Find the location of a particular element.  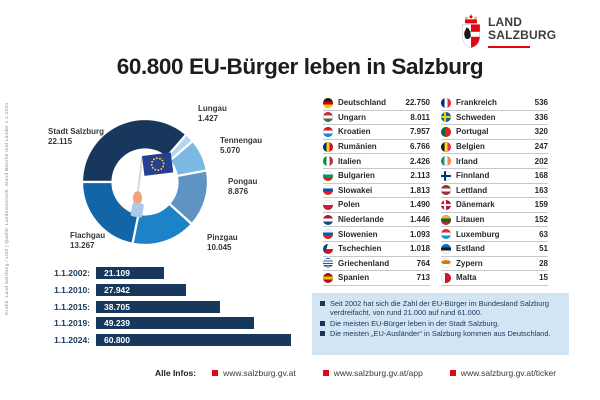

bar-row-1-1-2019-: 1.1.2019: 49.239 is located at coordinates (170, 323).